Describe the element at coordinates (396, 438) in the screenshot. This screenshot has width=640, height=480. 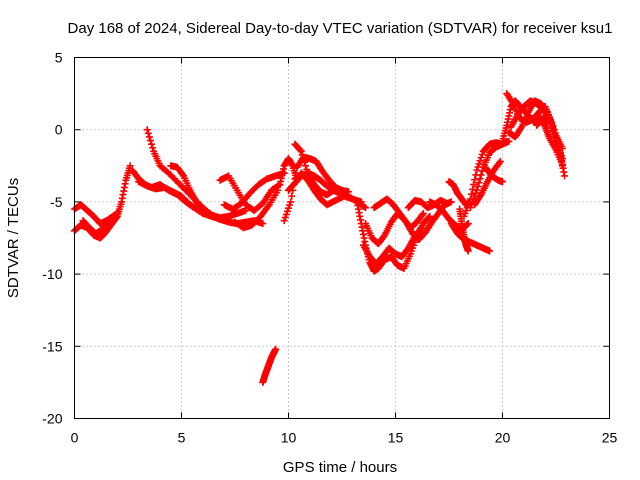
I see `x-tick-label: 15` at that location.